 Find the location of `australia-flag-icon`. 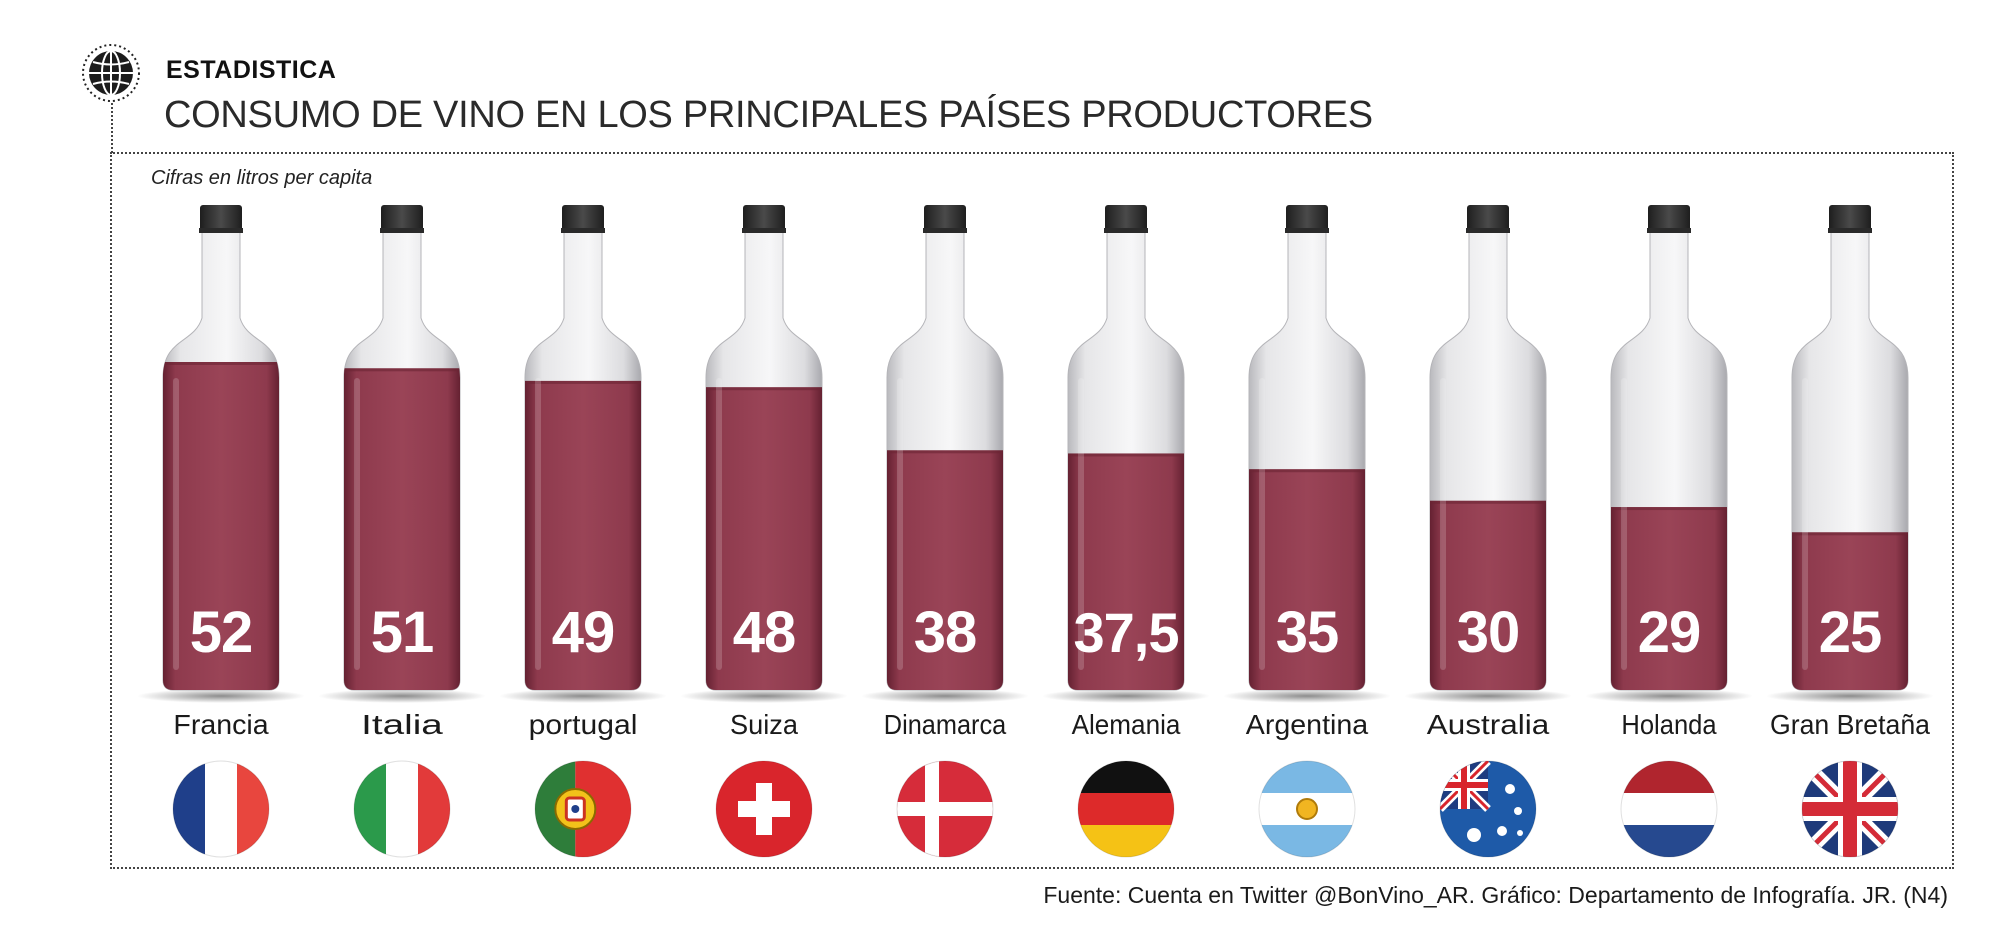

australia-flag-icon is located at coordinates (1488, 809).